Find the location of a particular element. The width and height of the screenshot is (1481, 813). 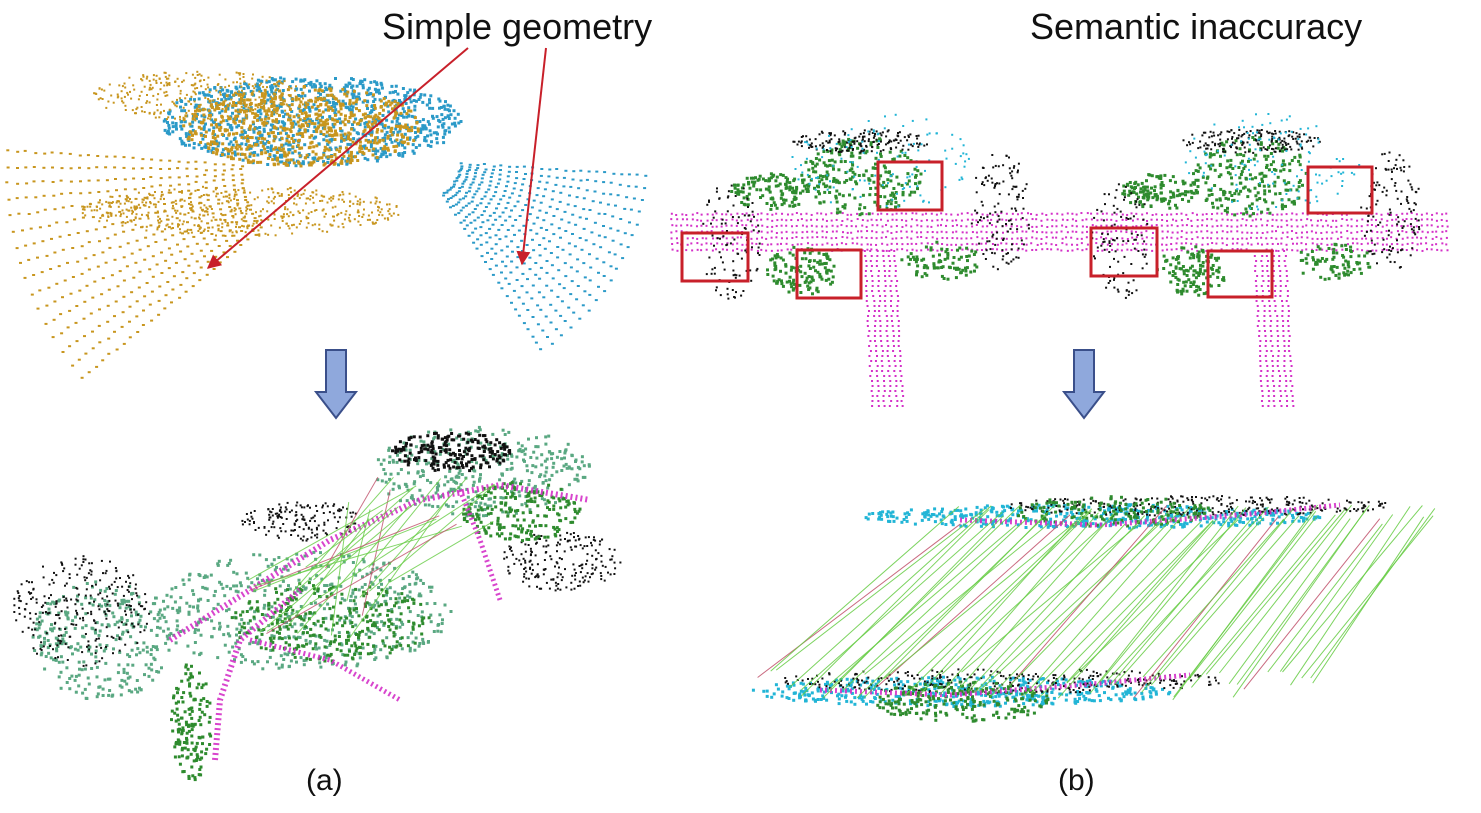

semantic-scan-right-pointcloud is located at coordinates (1254, 260).